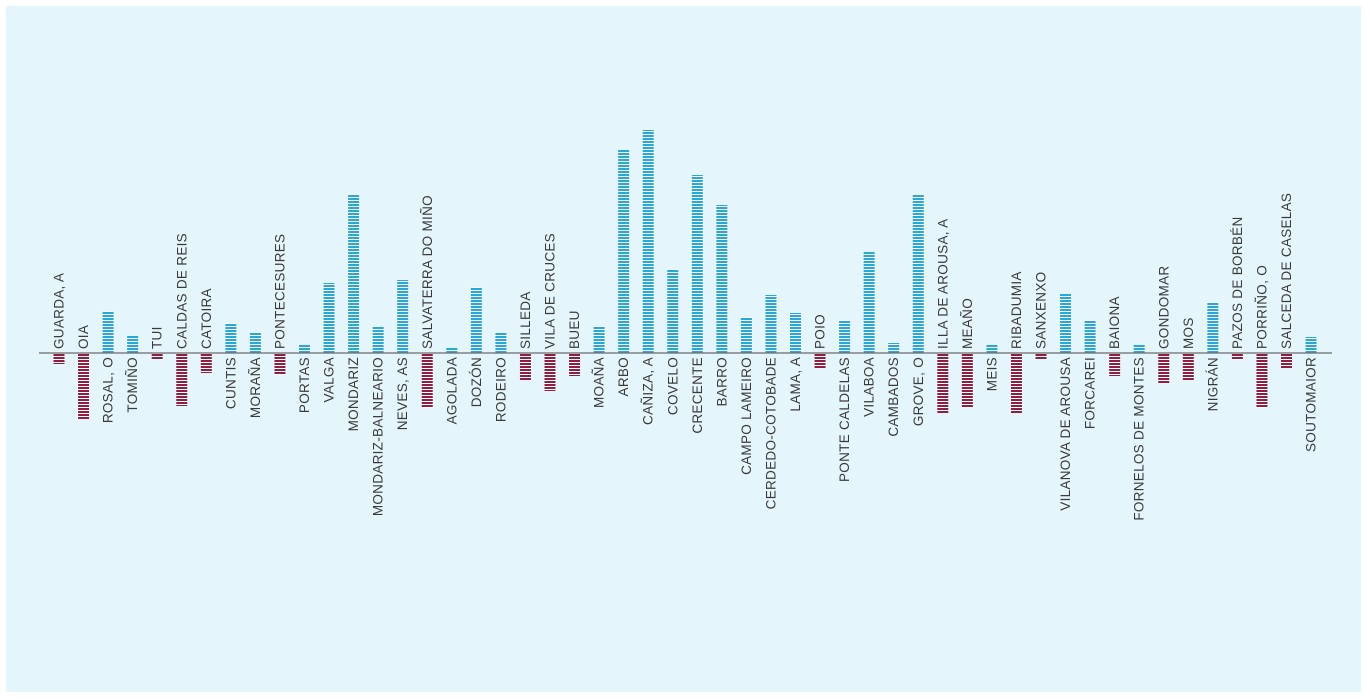 The width and height of the screenshot is (1367, 698). Describe the element at coordinates (108, 390) in the screenshot. I see `category-label-2: ROSAL, O` at that location.